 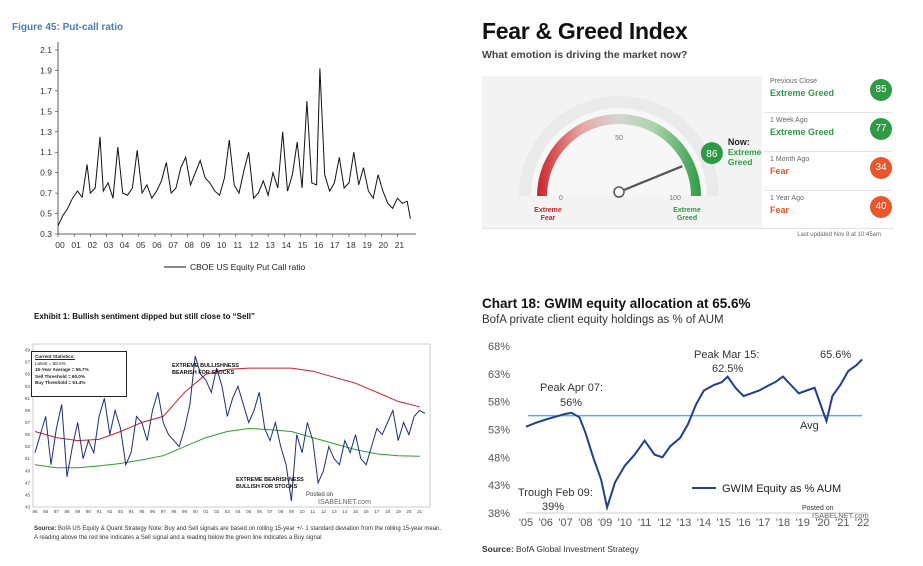 I want to click on history-label: Previous Close, so click(x=794, y=81).